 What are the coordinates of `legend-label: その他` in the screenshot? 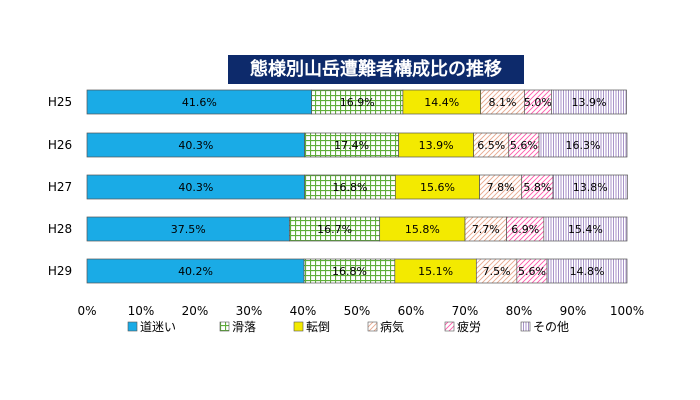 It's located at (551, 327).